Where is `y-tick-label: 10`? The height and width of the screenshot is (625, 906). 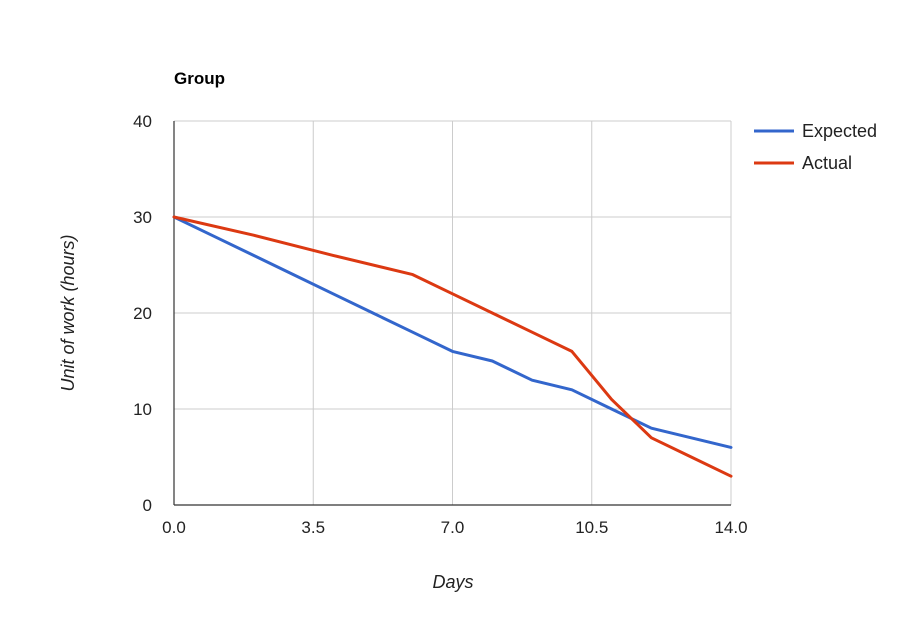 y-tick-label: 10 is located at coordinates (142, 409).